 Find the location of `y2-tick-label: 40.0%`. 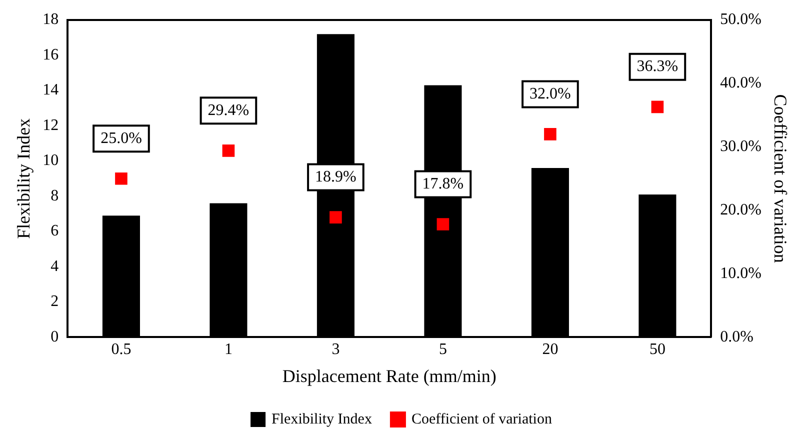

y2-tick-label: 40.0% is located at coordinates (741, 83).